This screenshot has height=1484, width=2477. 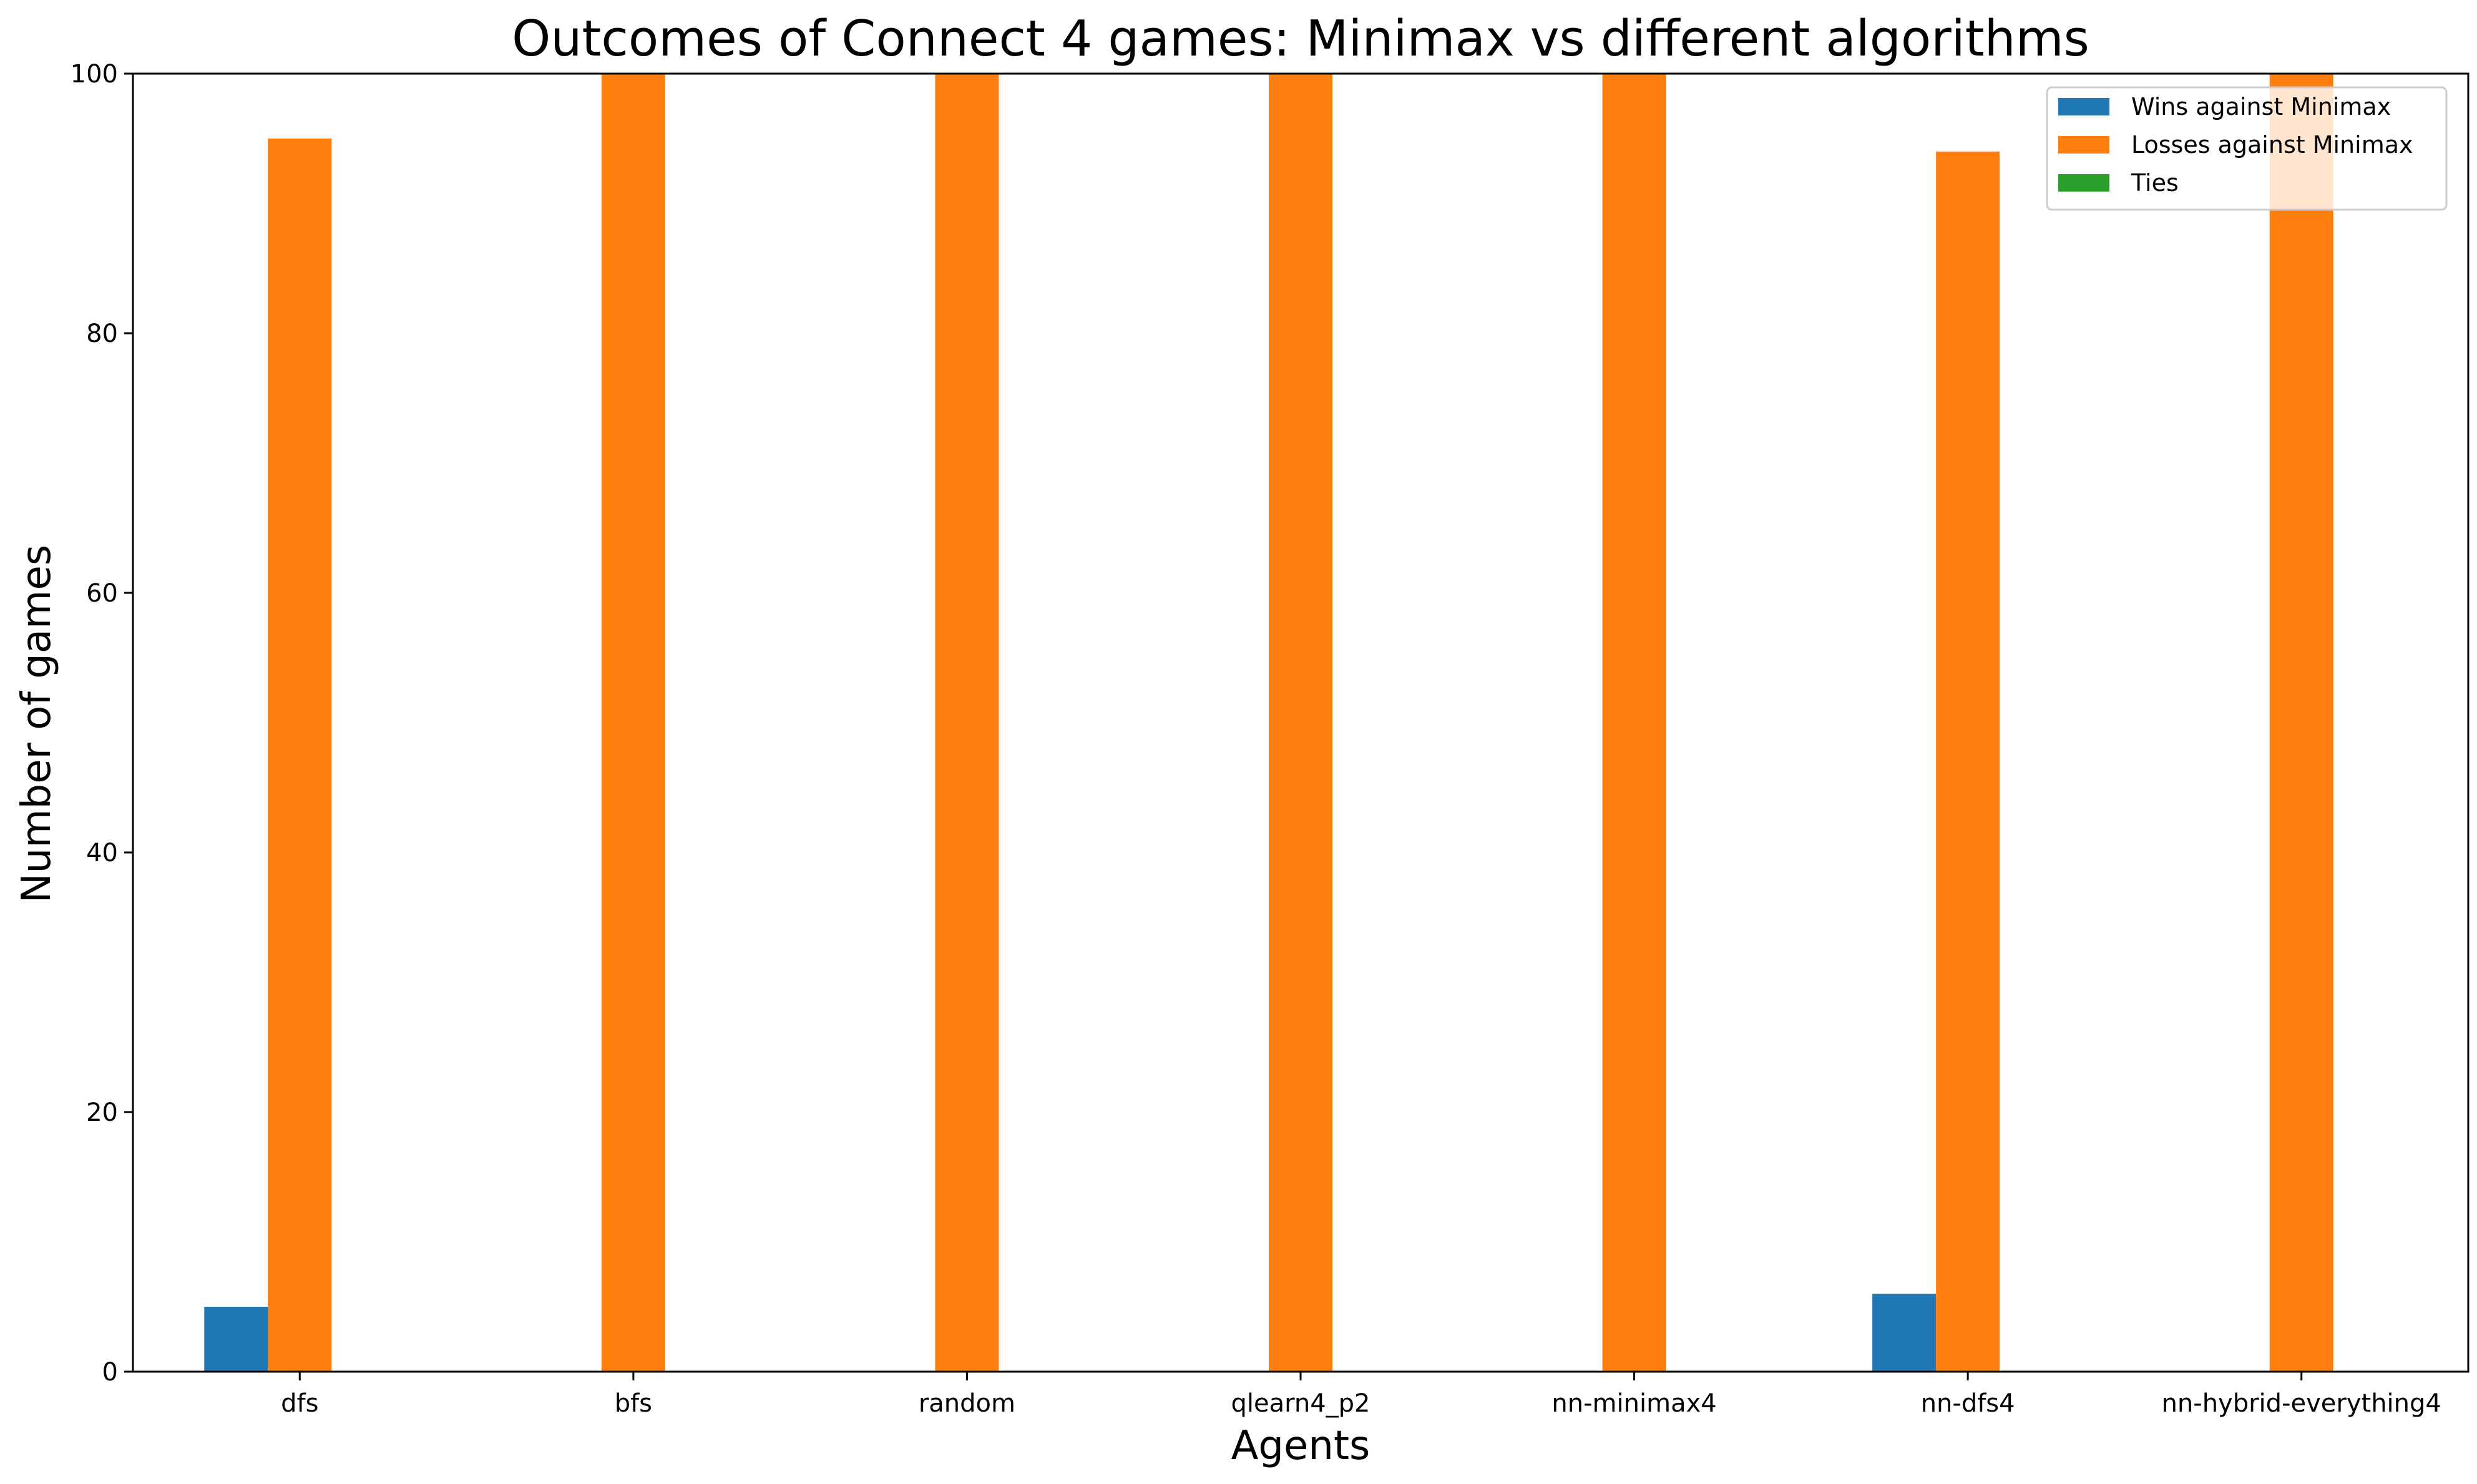 I want to click on x-tick-label: nn-minimax4, so click(x=1633, y=1403).